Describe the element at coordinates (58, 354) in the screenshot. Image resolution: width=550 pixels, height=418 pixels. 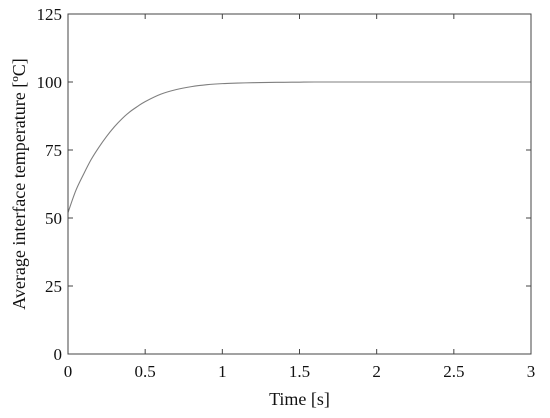
I see `y-tick-label: 0` at that location.